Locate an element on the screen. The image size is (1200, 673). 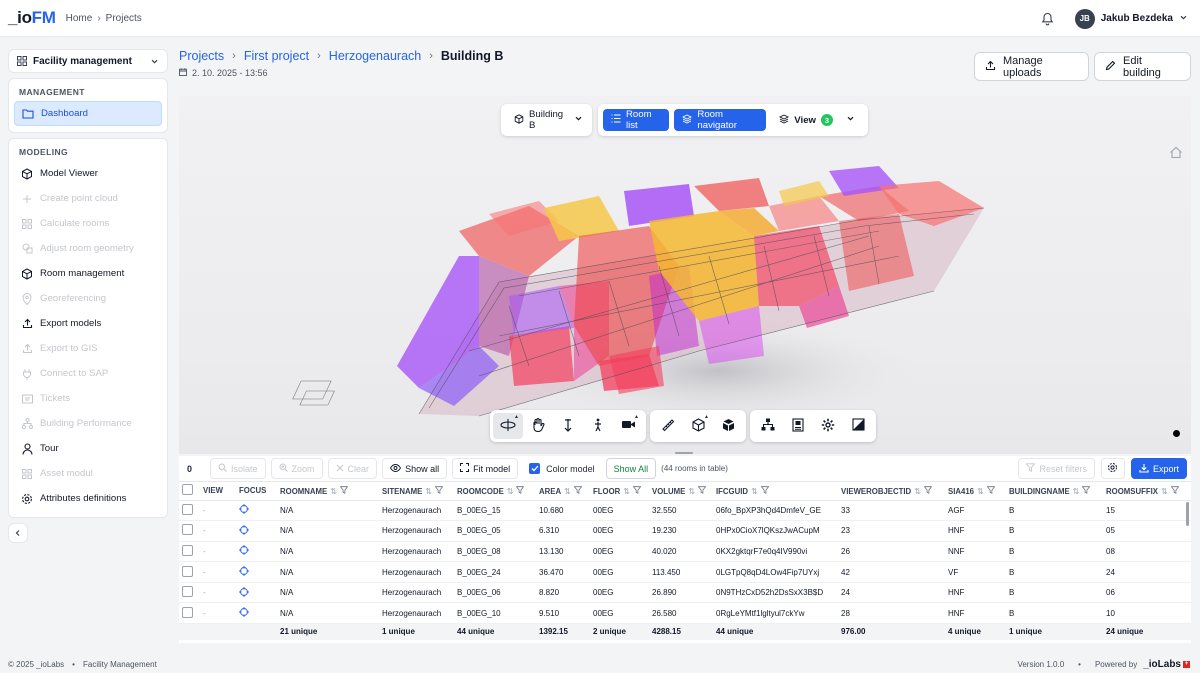
color-model-toggle: Color model is located at coordinates (562, 468).